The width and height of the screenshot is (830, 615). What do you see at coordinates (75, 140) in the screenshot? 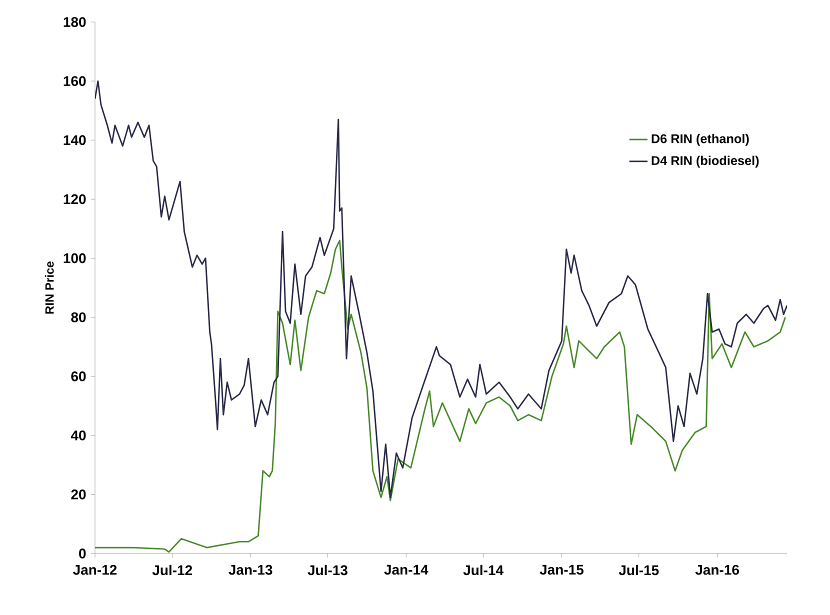
I see `y-tick-label: 140` at bounding box center [75, 140].